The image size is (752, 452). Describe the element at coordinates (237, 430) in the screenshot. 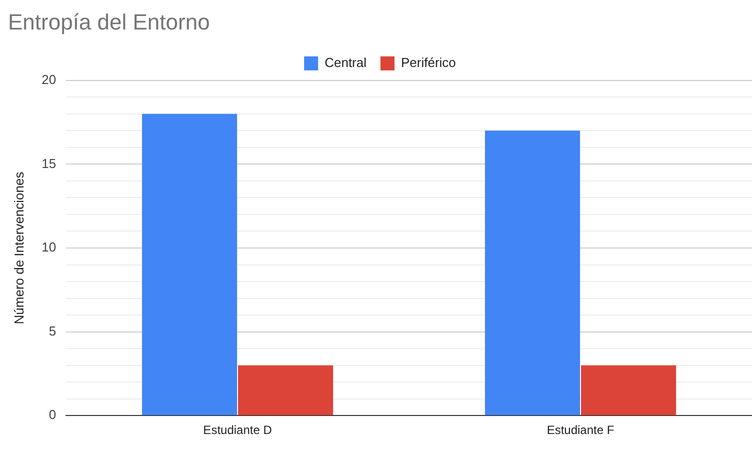

I see `x-tick-label: Estudiante D` at that location.